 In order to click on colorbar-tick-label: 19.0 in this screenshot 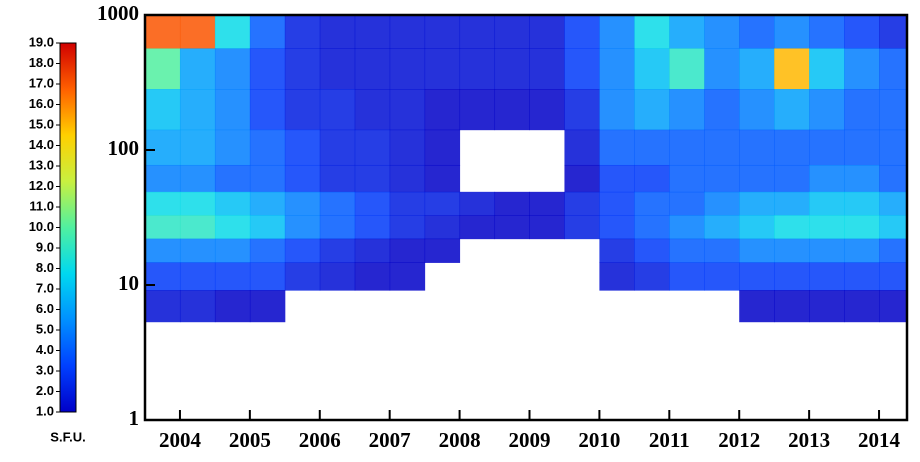, I will do `click(41, 41)`.